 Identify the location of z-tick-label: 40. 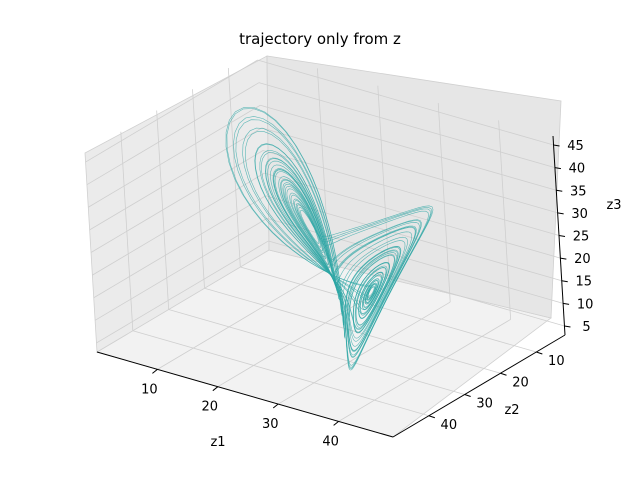
(577, 169).